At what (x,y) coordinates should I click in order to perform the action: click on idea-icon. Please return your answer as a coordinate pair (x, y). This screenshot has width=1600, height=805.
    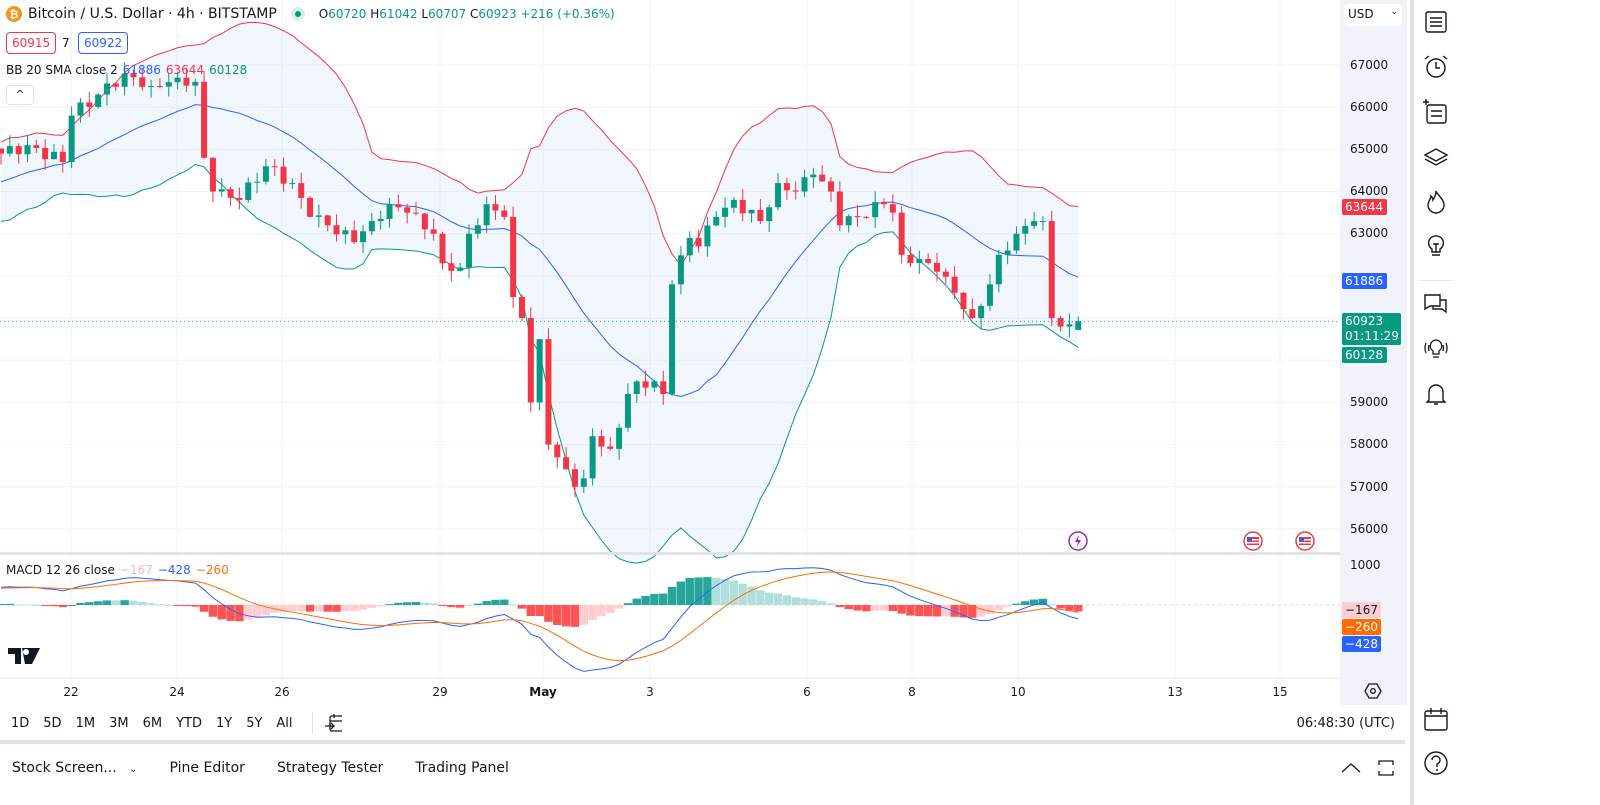
    Looking at the image, I should click on (1436, 247).